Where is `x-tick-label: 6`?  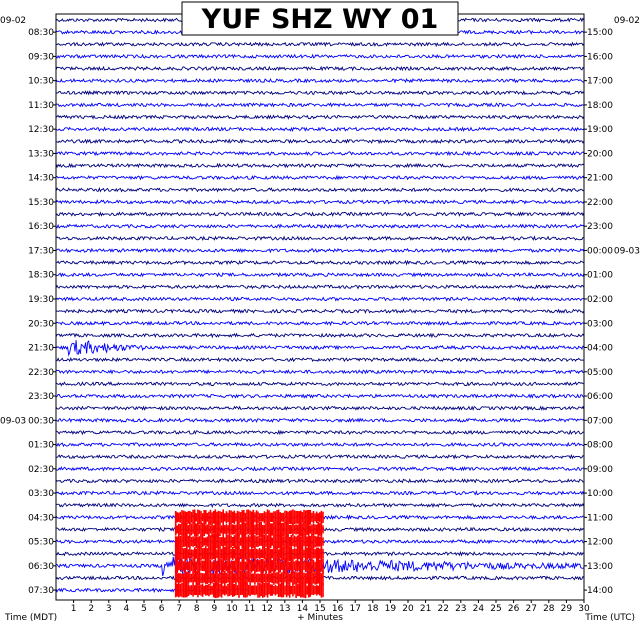 x-tick-label: 6 is located at coordinates (162, 609).